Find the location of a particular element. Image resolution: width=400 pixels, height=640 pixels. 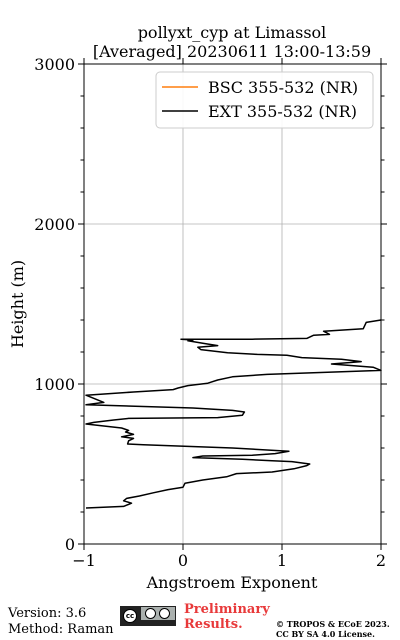

x-tick-label-0: −1 is located at coordinates (84, 560).